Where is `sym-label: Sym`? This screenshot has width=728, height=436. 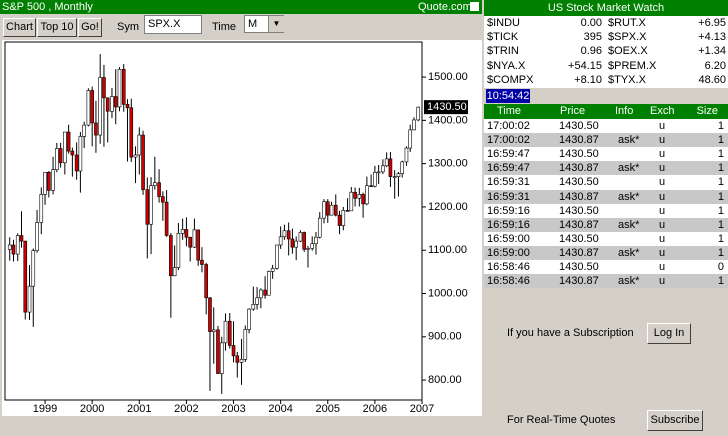
sym-label: Sym is located at coordinates (128, 27).